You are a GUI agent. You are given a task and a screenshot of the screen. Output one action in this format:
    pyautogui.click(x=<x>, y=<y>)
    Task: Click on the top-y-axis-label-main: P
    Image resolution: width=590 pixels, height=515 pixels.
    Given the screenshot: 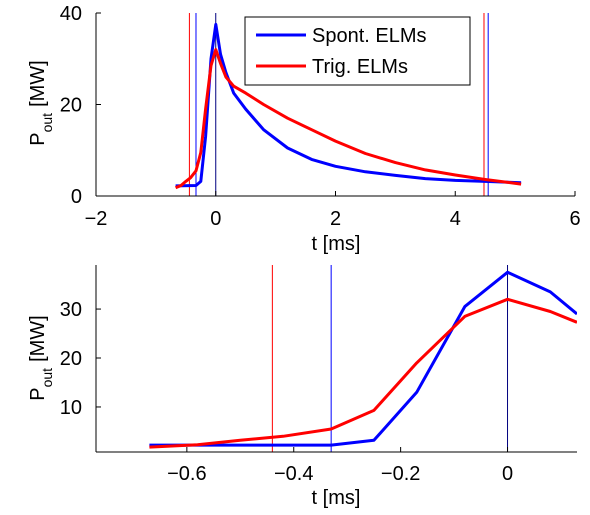 What is the action you would take?
    pyautogui.click(x=38, y=138)
    